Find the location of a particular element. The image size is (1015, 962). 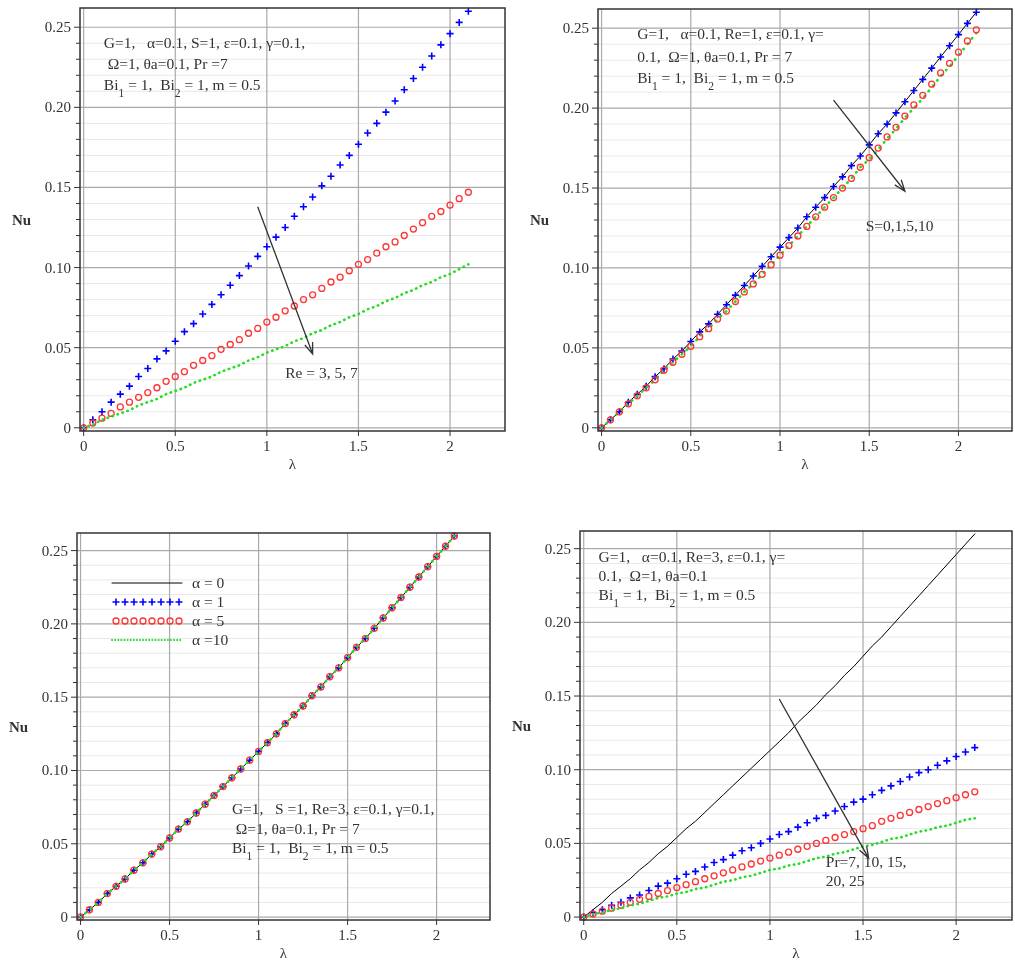

annotation: S=0,1,5,10 is located at coordinates (899, 226).